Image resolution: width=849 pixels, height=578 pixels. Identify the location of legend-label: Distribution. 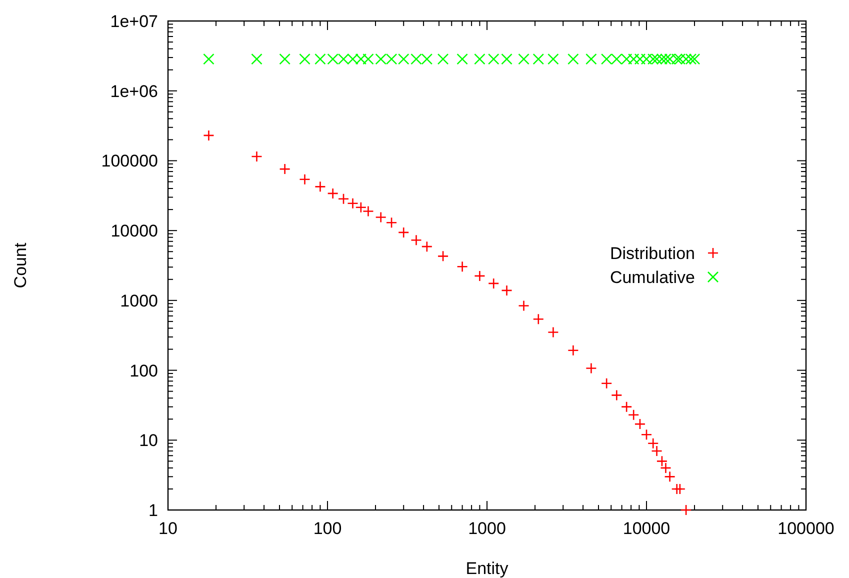
(652, 253).